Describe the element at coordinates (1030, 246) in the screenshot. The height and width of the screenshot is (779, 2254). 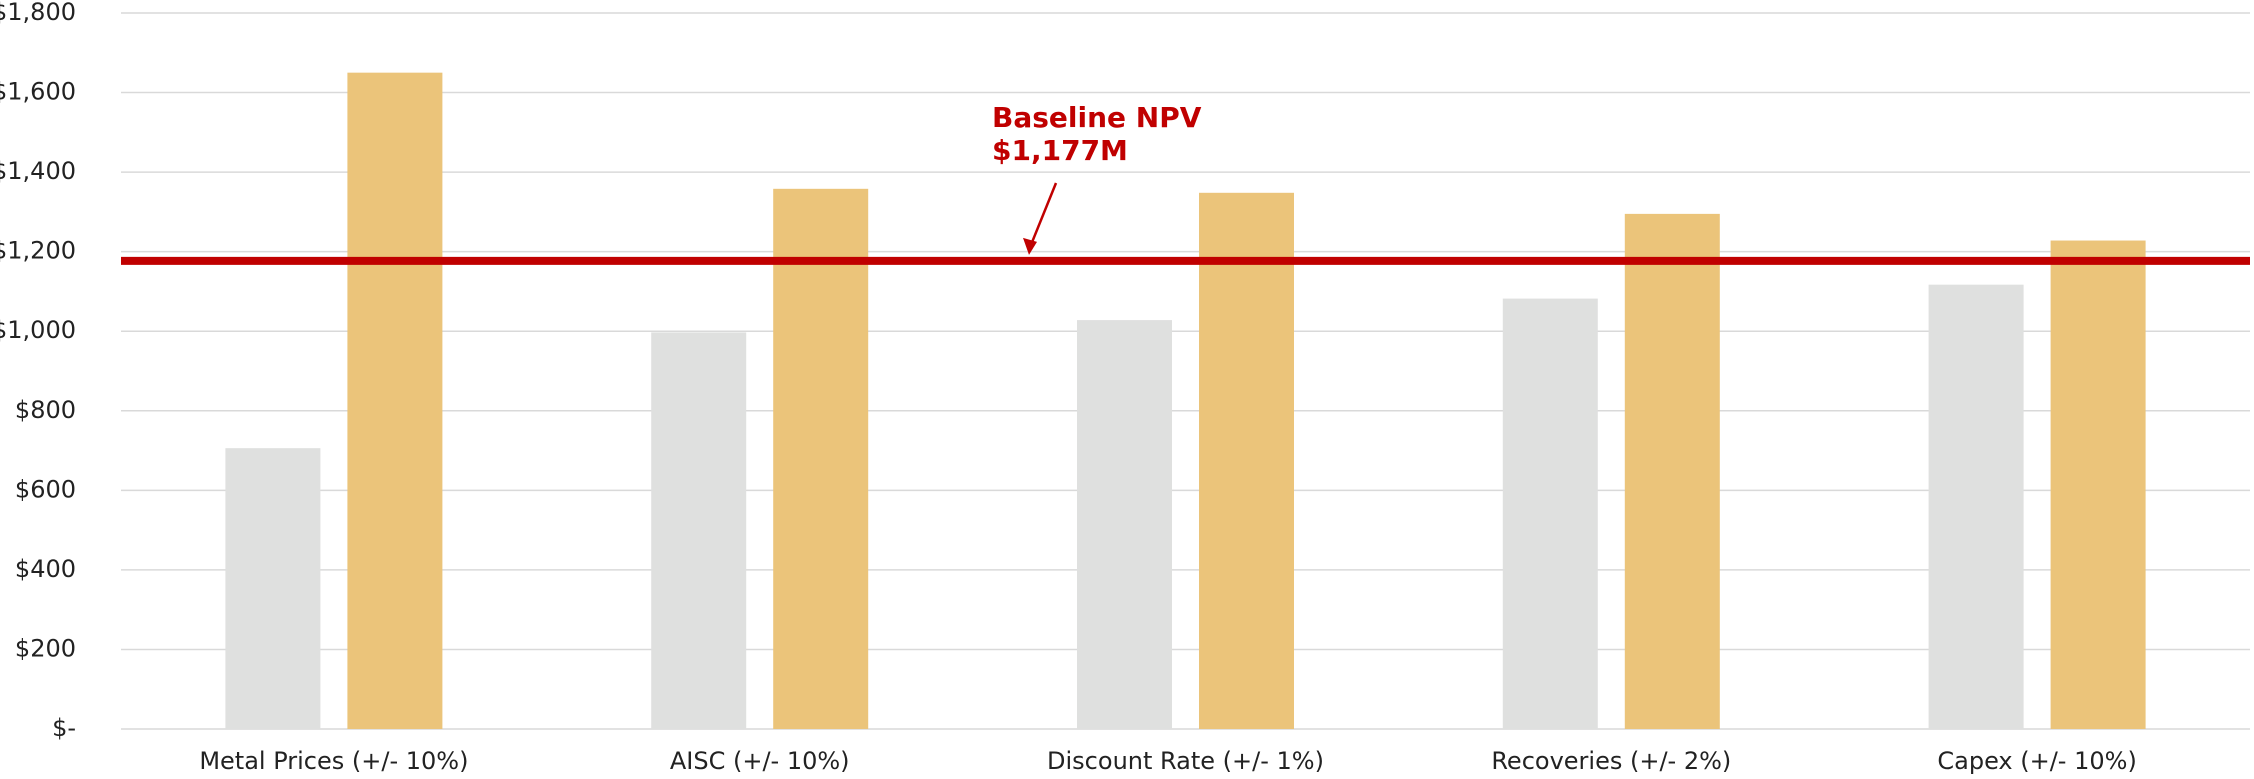
I see `arrow-head` at that location.